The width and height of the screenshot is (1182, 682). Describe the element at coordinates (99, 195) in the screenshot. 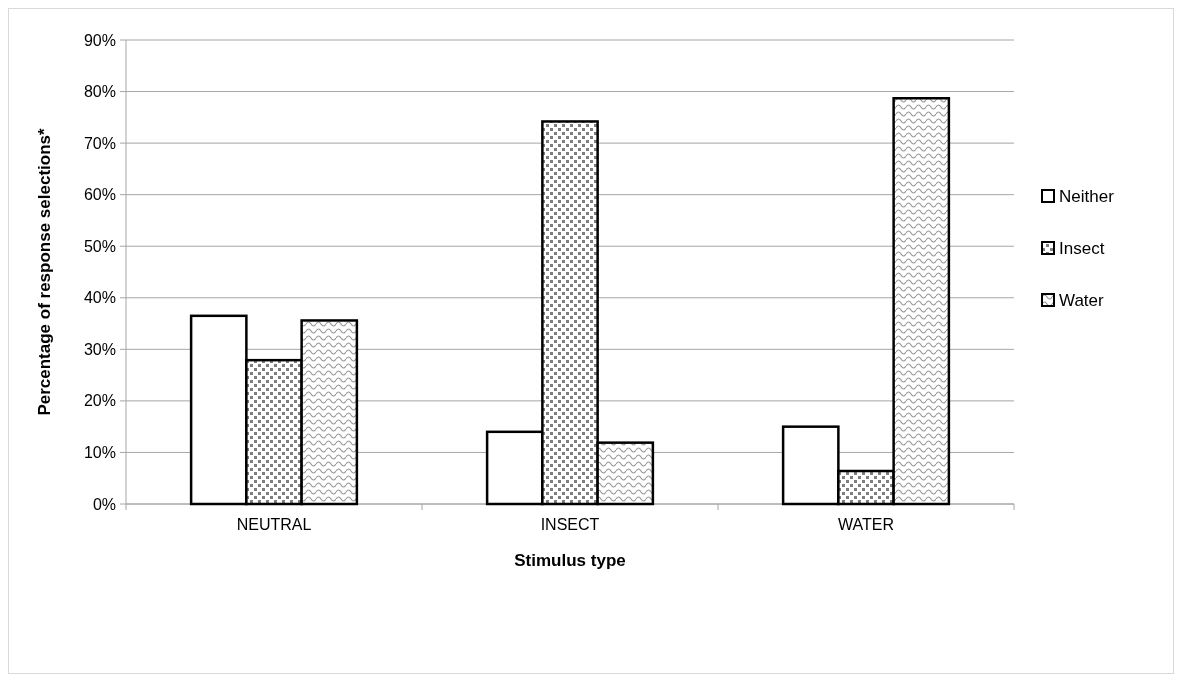

I see `y-tick-label: 60%` at that location.